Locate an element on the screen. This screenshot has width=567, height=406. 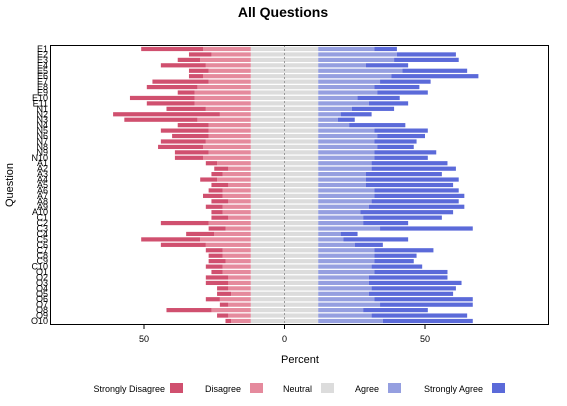
bar-n3-disagree is located at coordinates (224, 119).